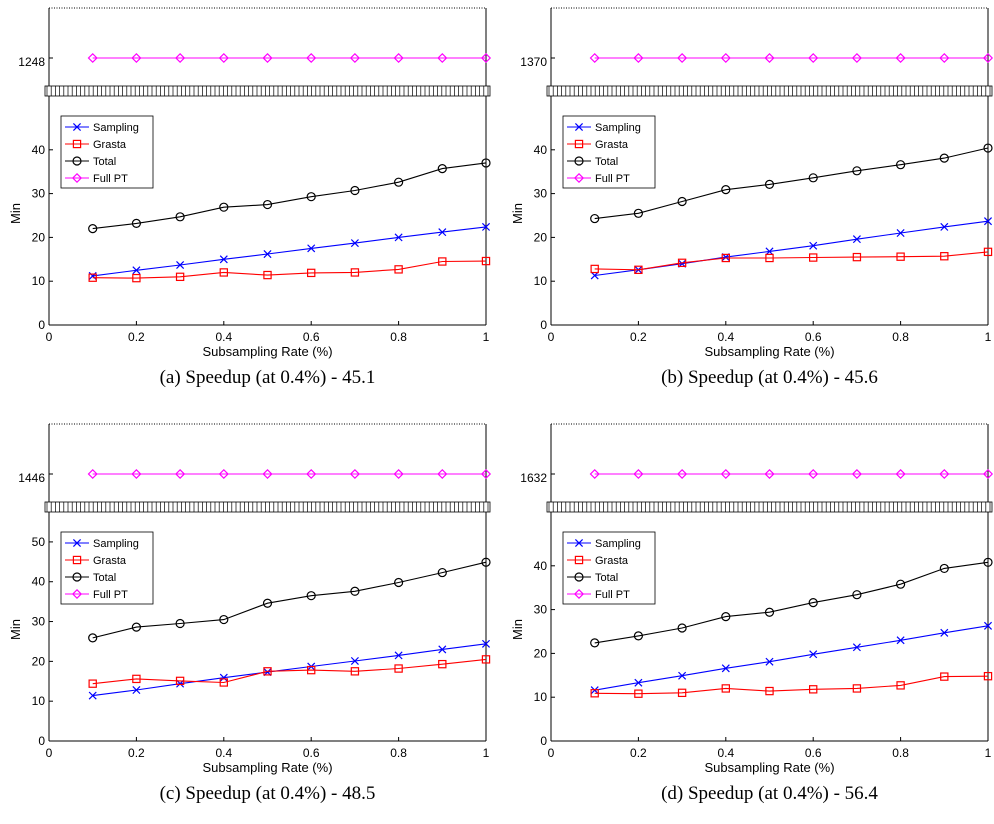 The height and width of the screenshot is (824, 994). I want to click on legend-label: Grasta, so click(612, 145).